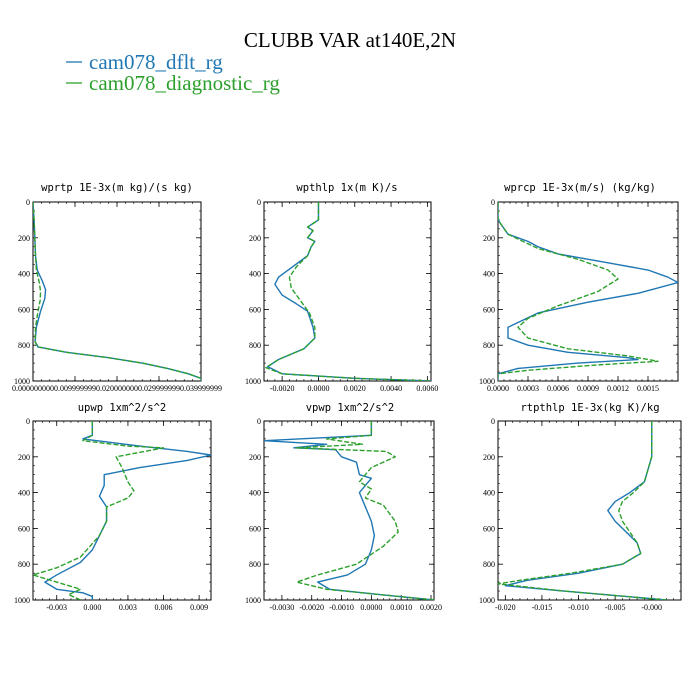 This screenshot has width=700, height=700. What do you see at coordinates (122, 408) in the screenshot?
I see `panel-title: upwp 1xm^2/s^2` at bounding box center [122, 408].